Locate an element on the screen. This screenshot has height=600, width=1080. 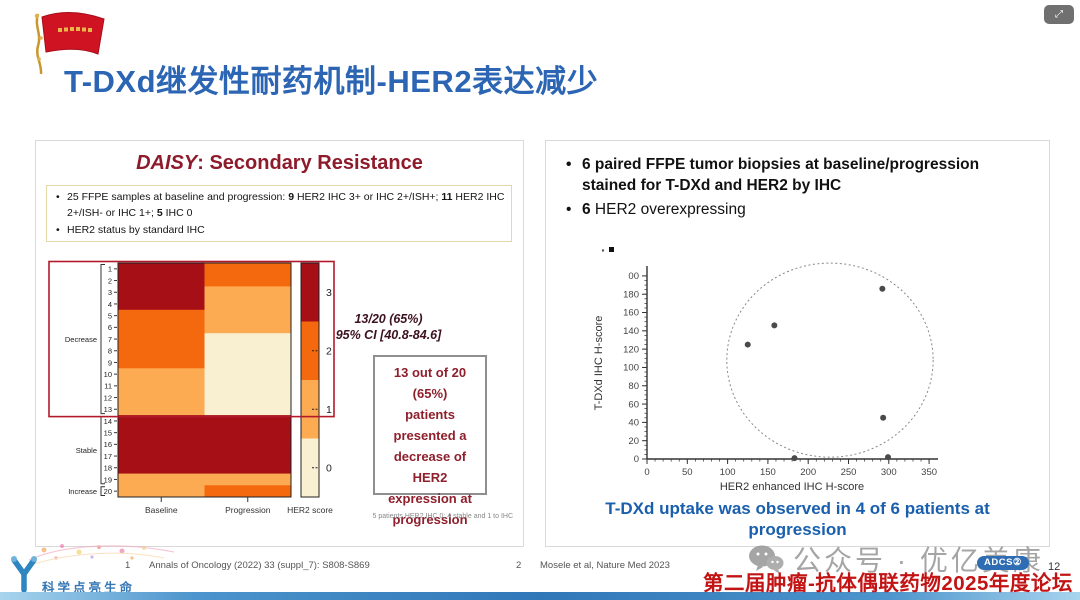
fullscreen-button: ⤢ is located at coordinates (1059, 14).